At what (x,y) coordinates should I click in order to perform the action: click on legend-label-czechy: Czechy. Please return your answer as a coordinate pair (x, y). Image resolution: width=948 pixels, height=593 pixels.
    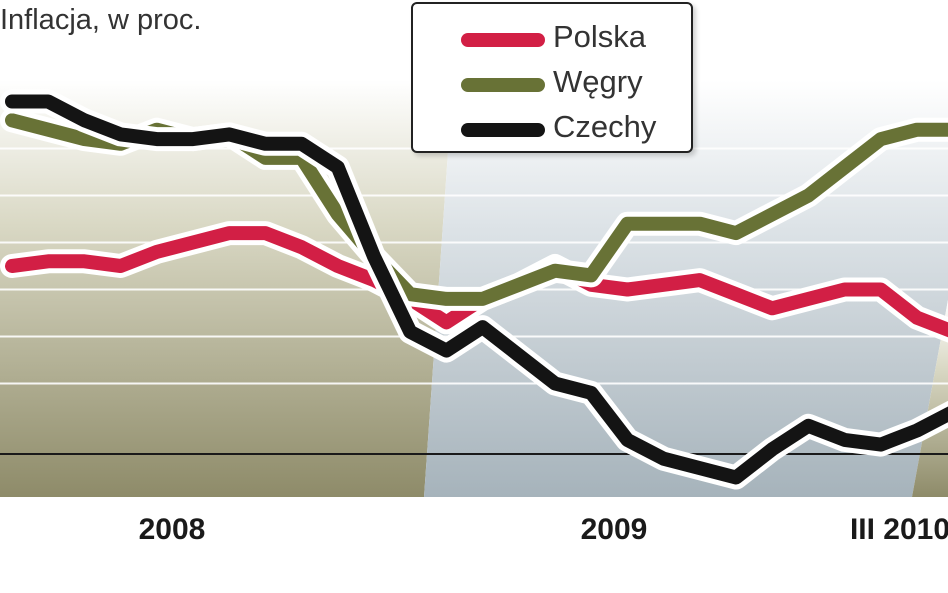
    Looking at the image, I should click on (605, 126).